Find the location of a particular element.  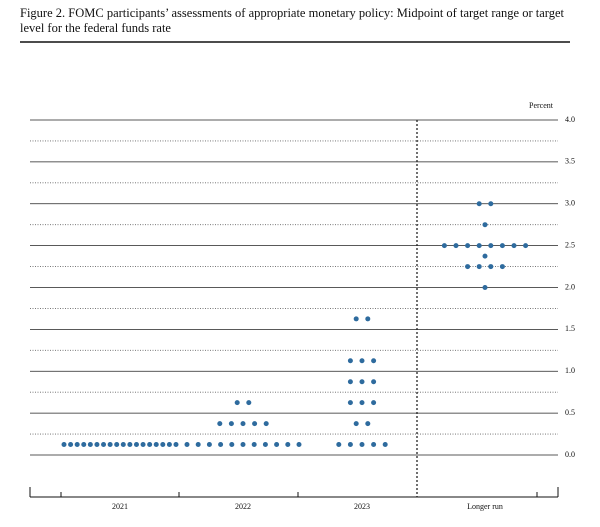

y-tick-label: 0.0 is located at coordinates (570, 454).